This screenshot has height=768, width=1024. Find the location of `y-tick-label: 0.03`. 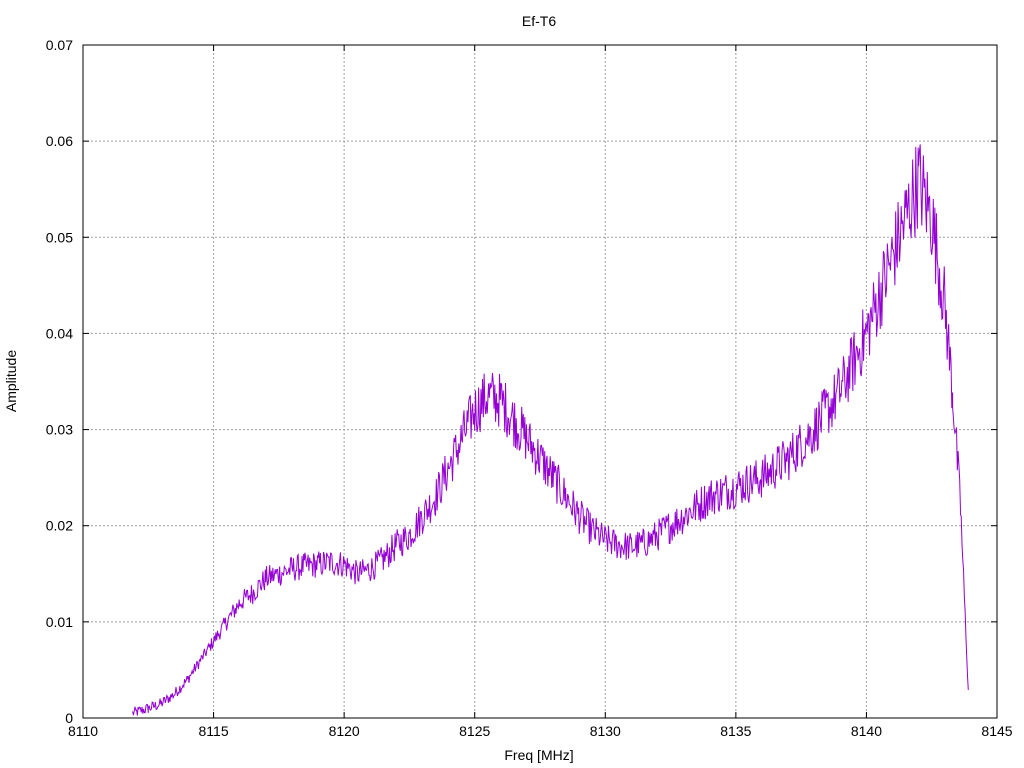

y-tick-label: 0.03 is located at coordinates (59, 430).